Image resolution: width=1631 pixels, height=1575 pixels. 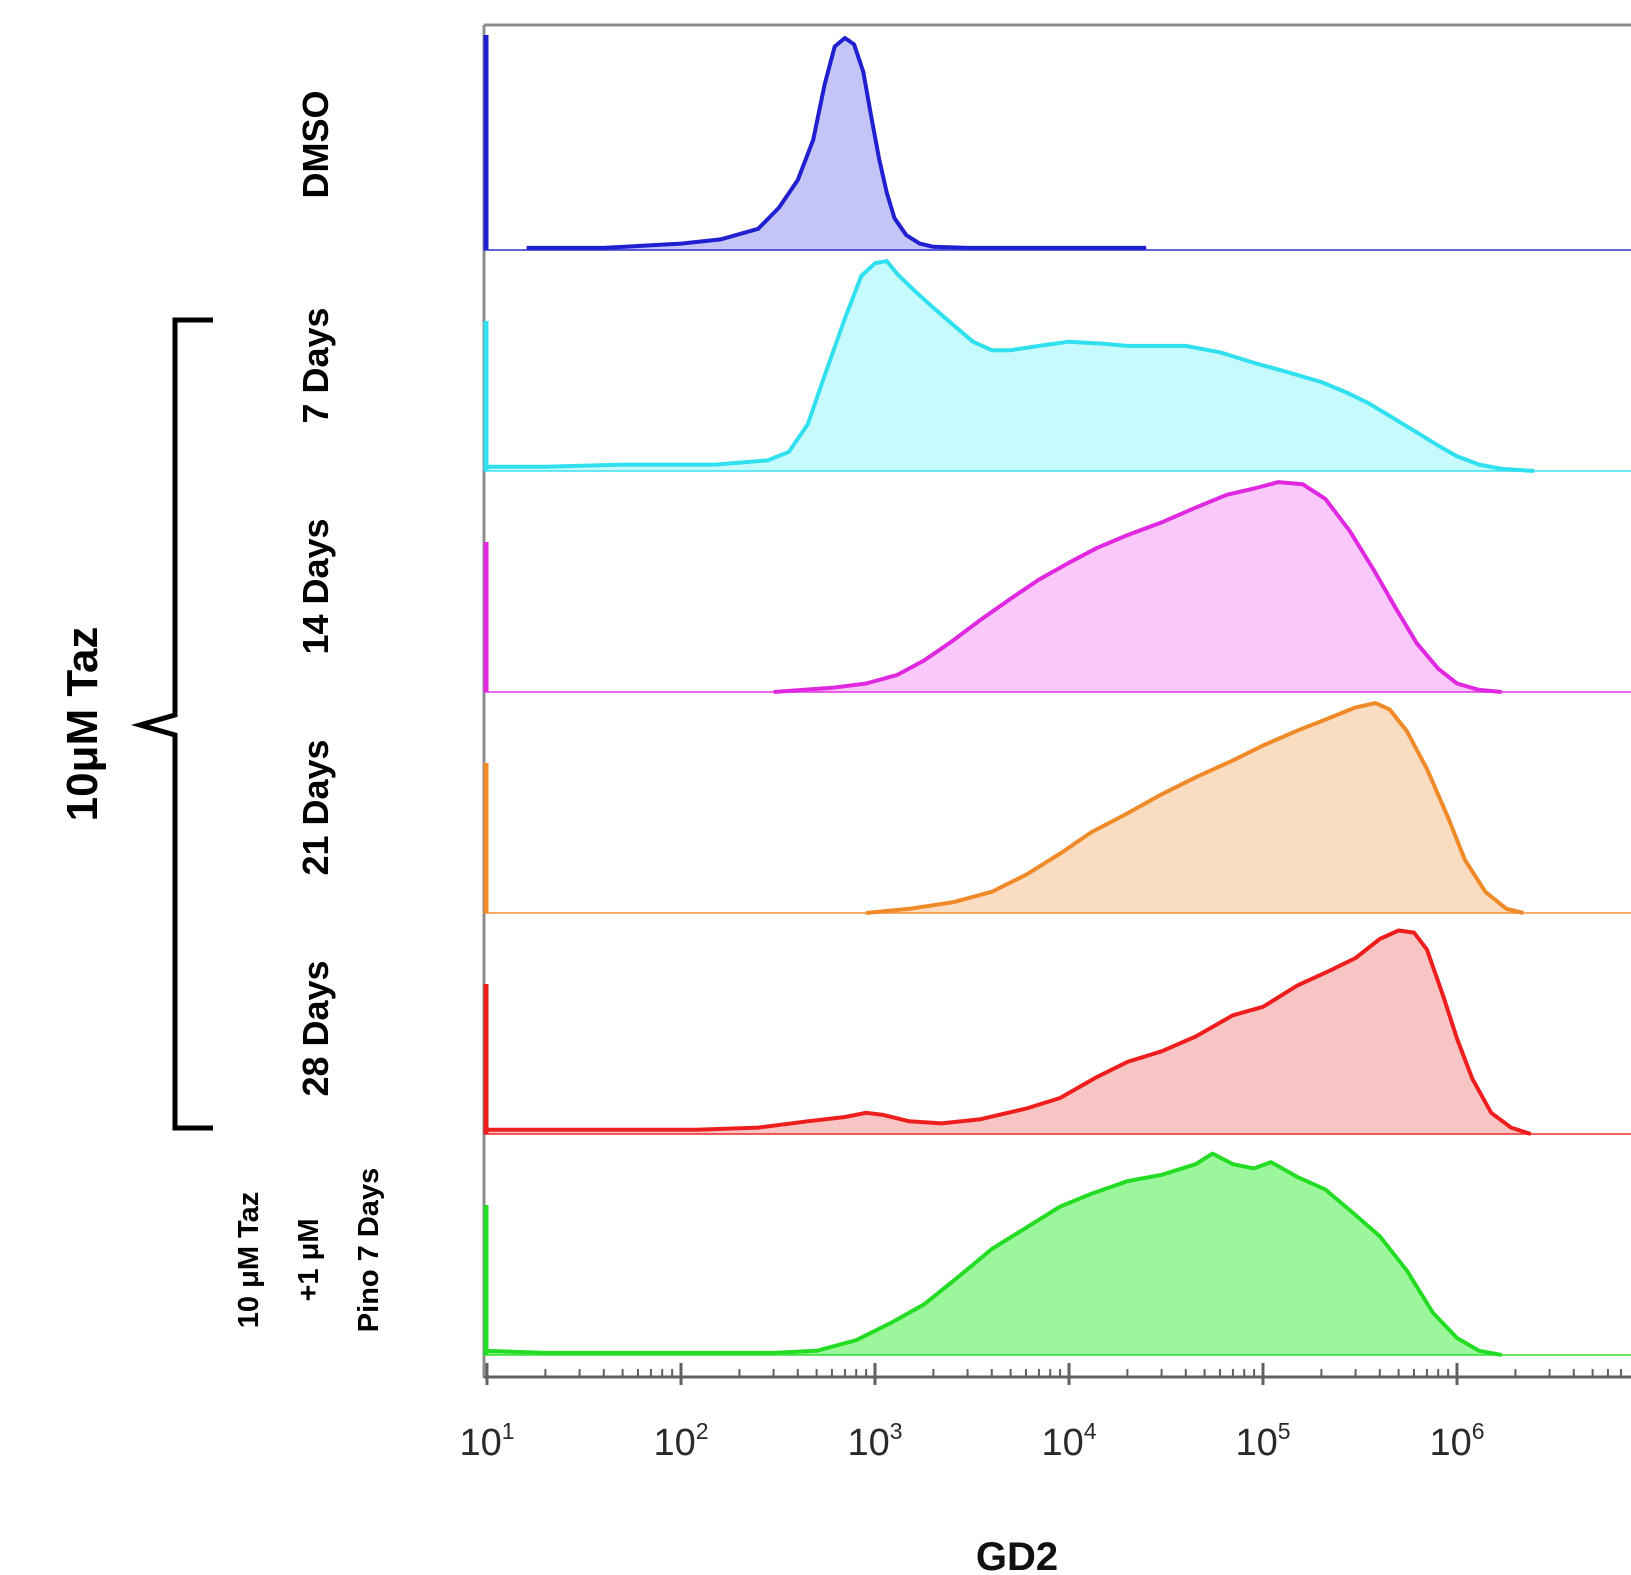 I want to click on x-axis: 10¹ 10² 10³ 10⁴ 10⁵ 10⁶ 10, so click(x=1045, y=1413).